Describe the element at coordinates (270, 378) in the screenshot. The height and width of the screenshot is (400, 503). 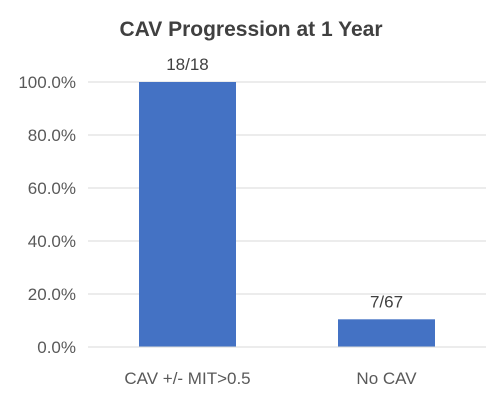
I see `x-axis-categories: CAV +/- MIT>0.5 No CAV` at that location.